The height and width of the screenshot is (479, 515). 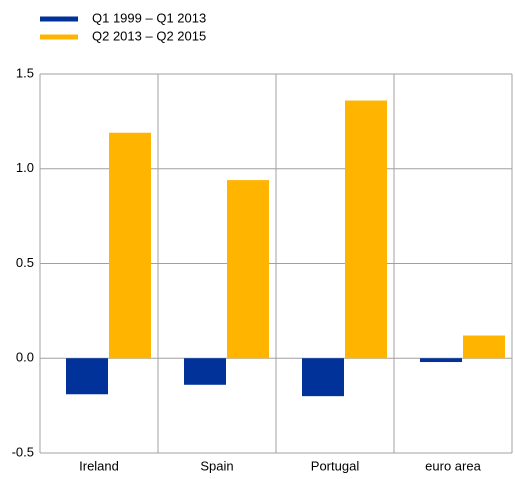 I want to click on y-tick-label: 0.5, so click(x=25, y=262).